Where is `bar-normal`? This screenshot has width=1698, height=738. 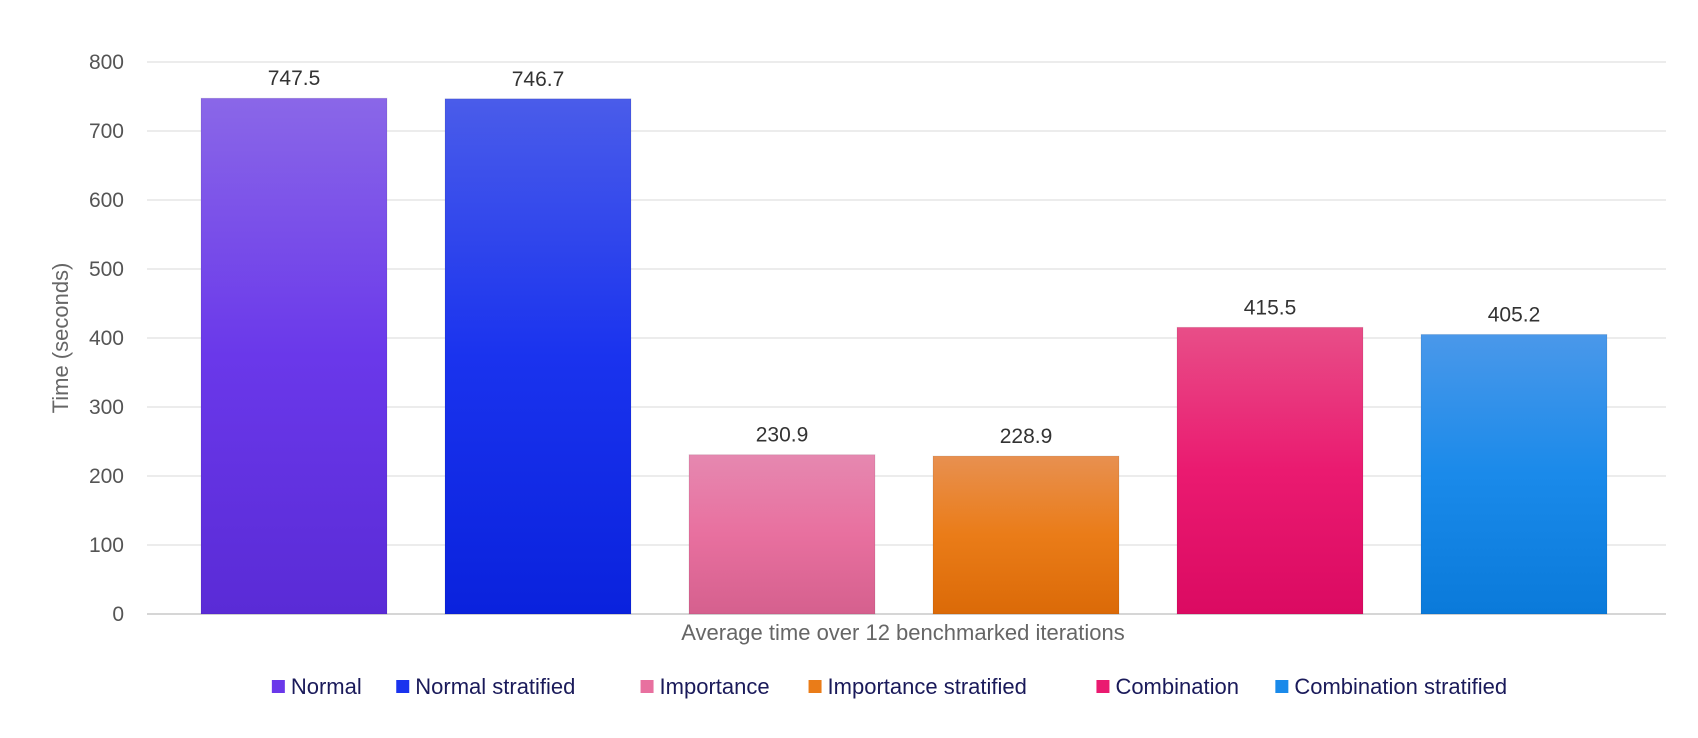
bar-normal is located at coordinates (294, 356).